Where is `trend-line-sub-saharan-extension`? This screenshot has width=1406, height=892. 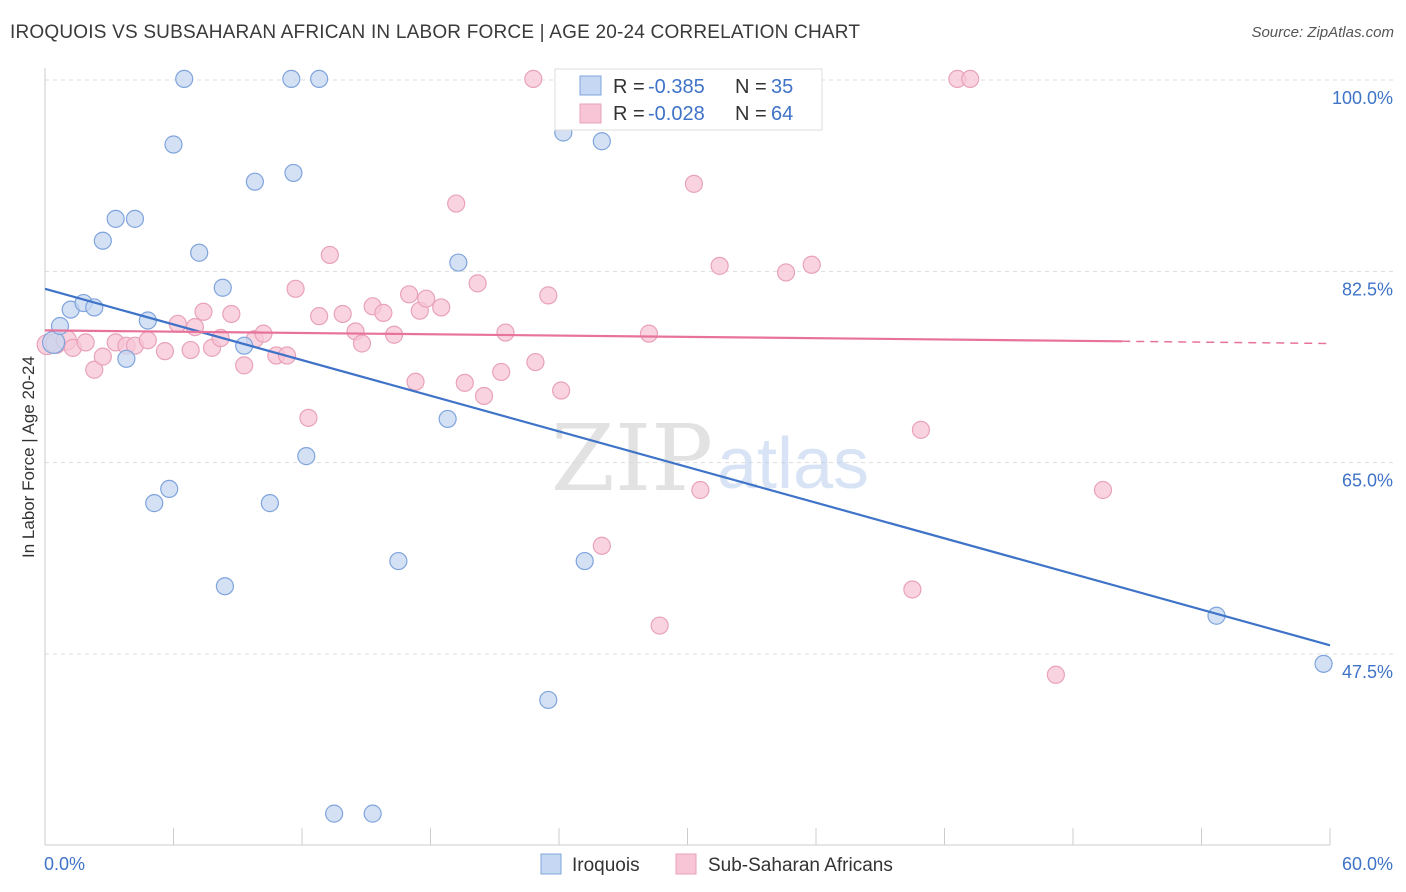
trend-line-sub-saharan-extension is located at coordinates (1226, 342).